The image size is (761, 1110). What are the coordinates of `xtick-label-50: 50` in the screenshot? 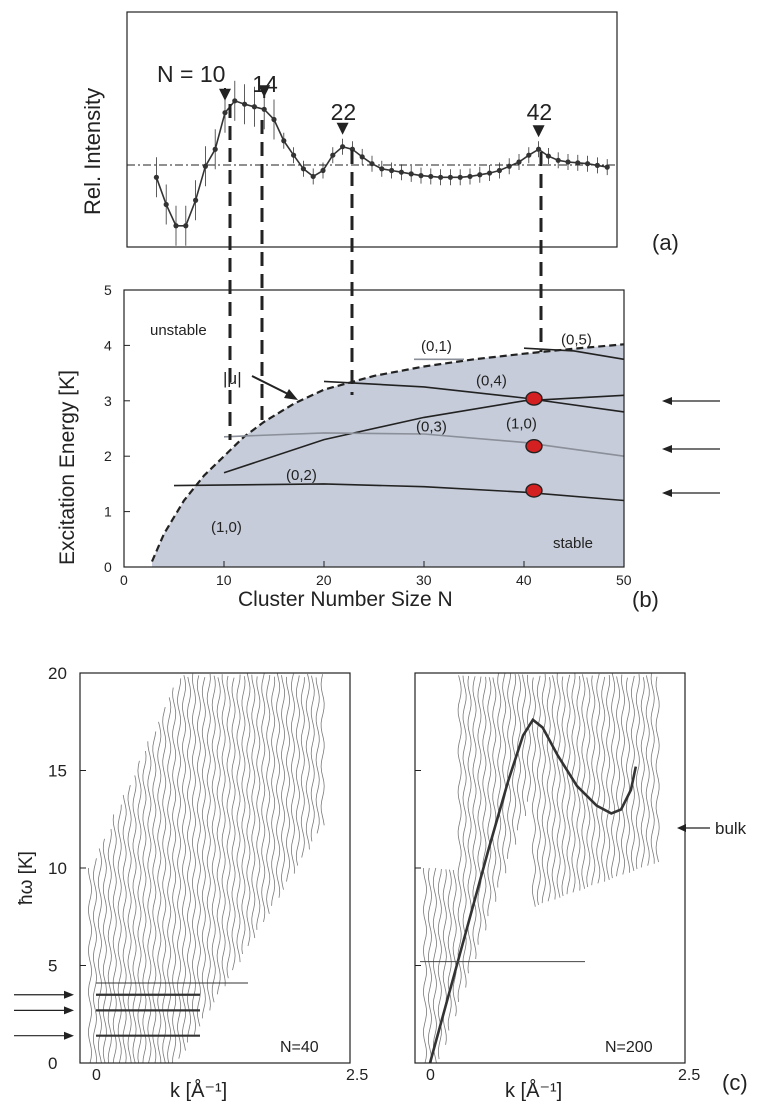 It's located at (624, 580).